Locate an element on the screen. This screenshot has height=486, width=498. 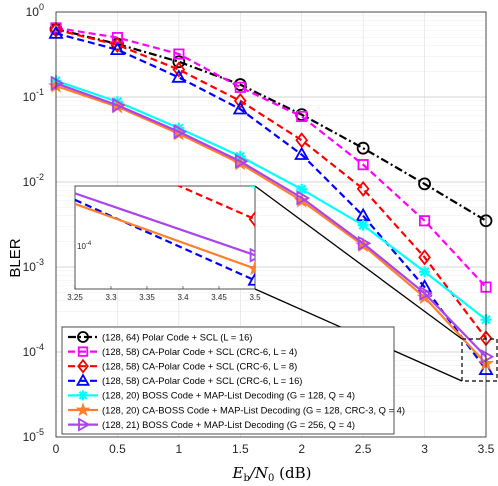
y-tick-label: 10⁰ is located at coordinates (35, 10).